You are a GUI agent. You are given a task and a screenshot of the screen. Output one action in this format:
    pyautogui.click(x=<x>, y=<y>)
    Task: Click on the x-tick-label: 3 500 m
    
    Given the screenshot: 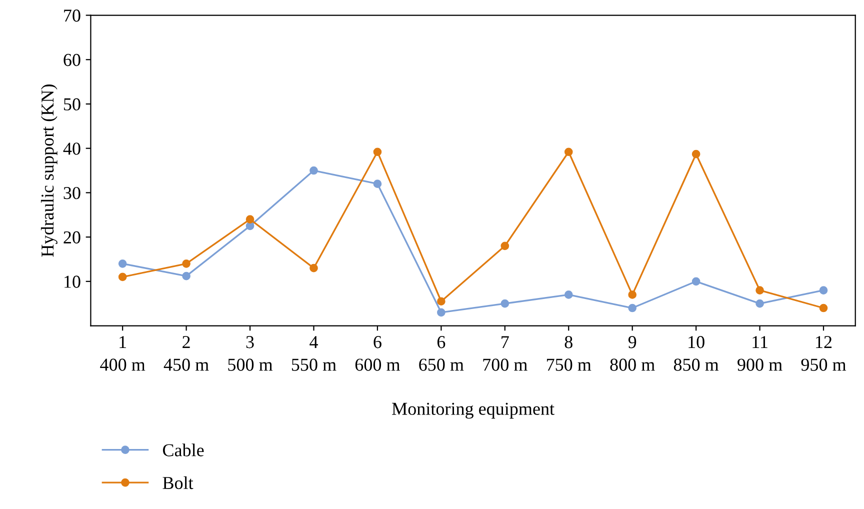 What is the action you would take?
    pyautogui.click(x=250, y=353)
    